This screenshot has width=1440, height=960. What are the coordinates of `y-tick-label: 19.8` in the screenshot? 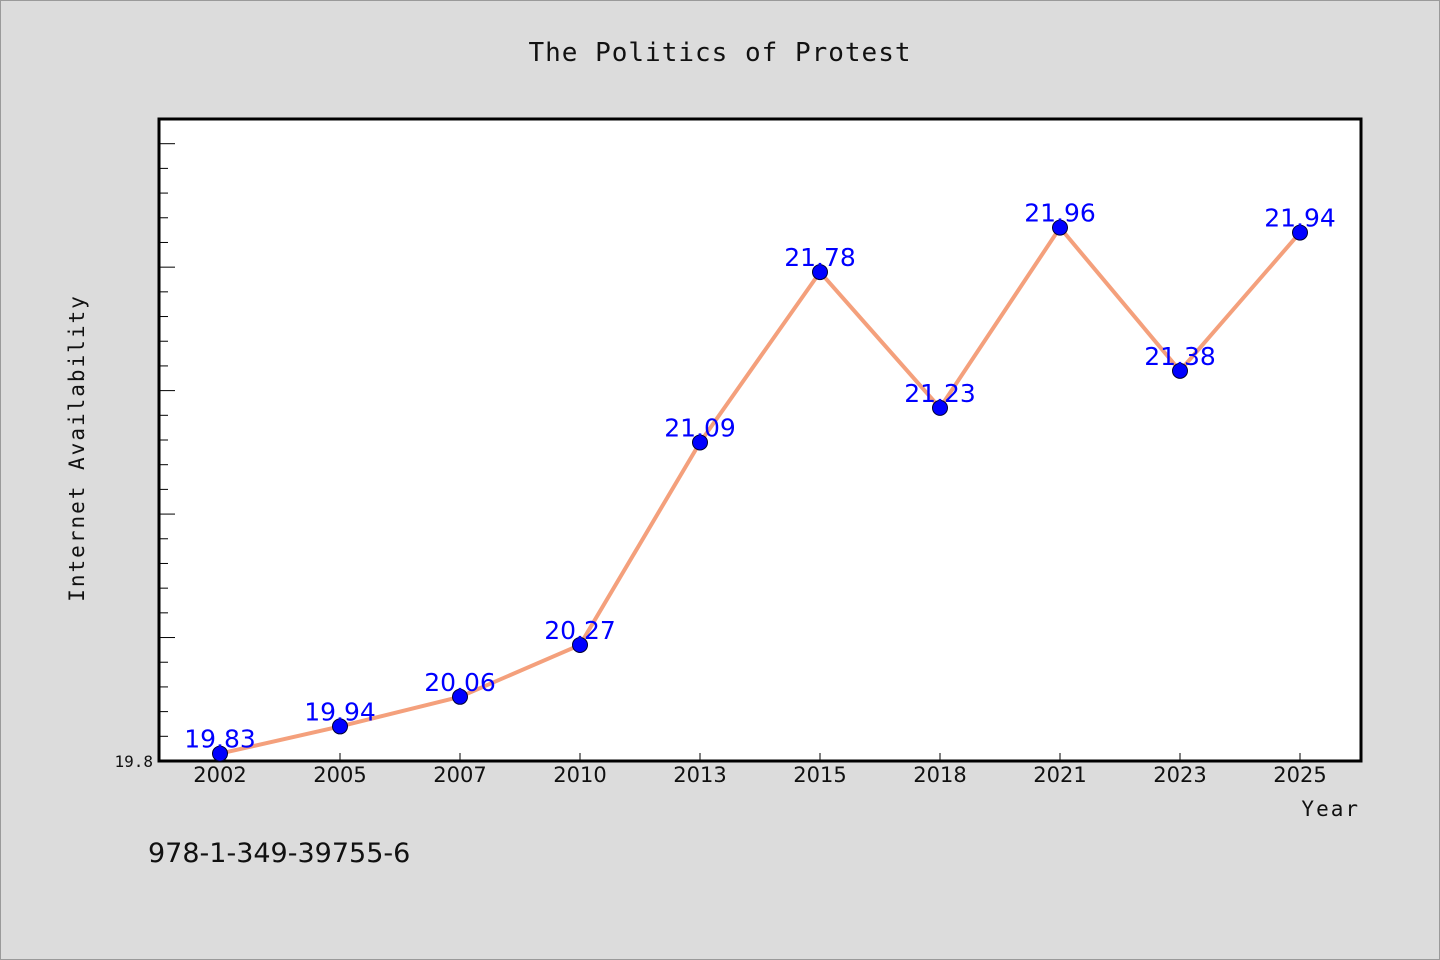 It's located at (133, 761).